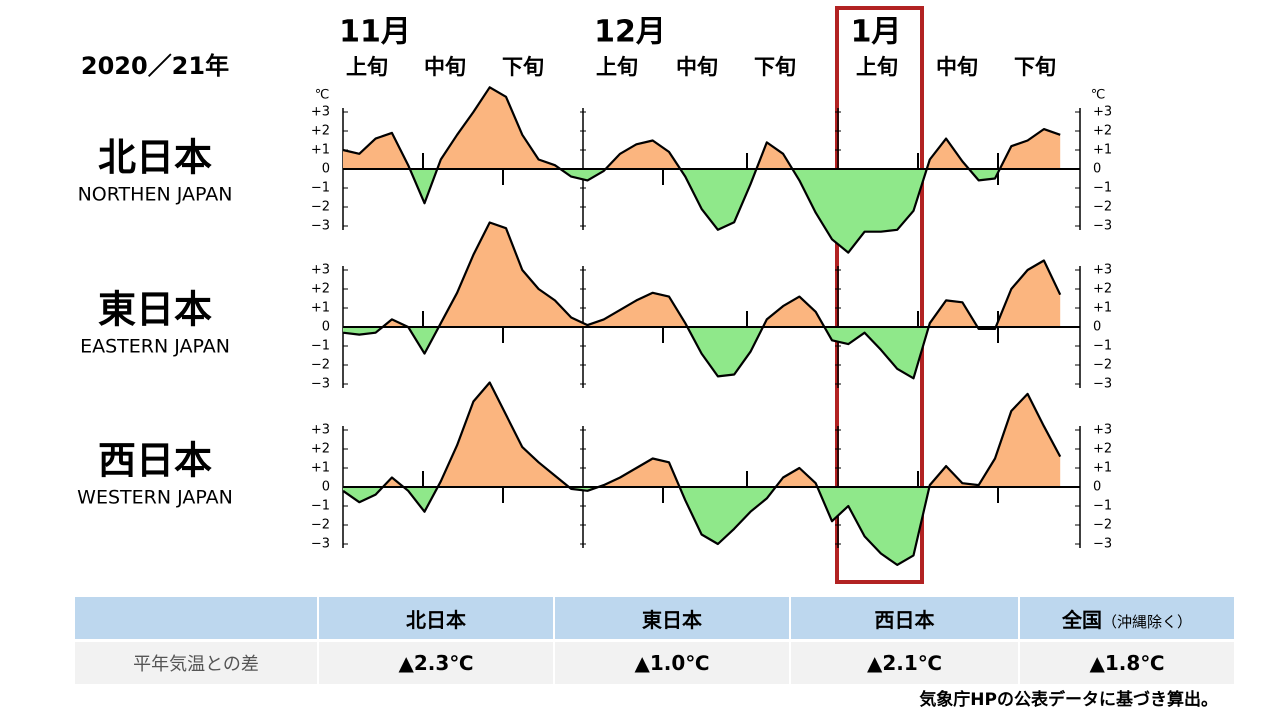 The image size is (1280, 720). I want to click on panel-subtitle: EASTERN JAPAN, so click(155, 347).